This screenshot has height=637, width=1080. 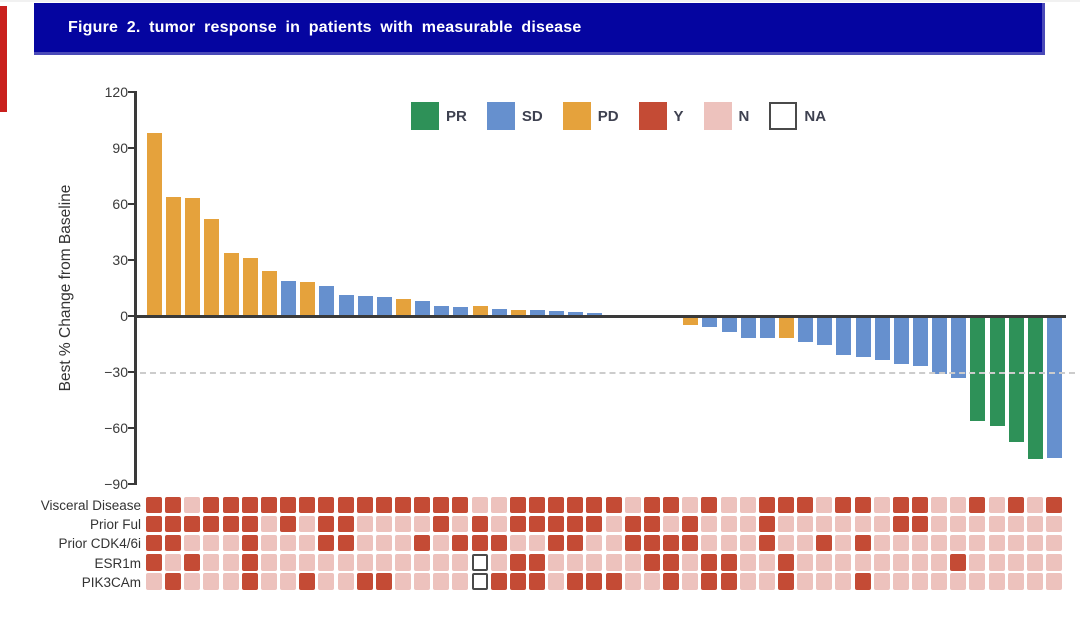 I want to click on legend-label: PR, so click(x=456, y=116).